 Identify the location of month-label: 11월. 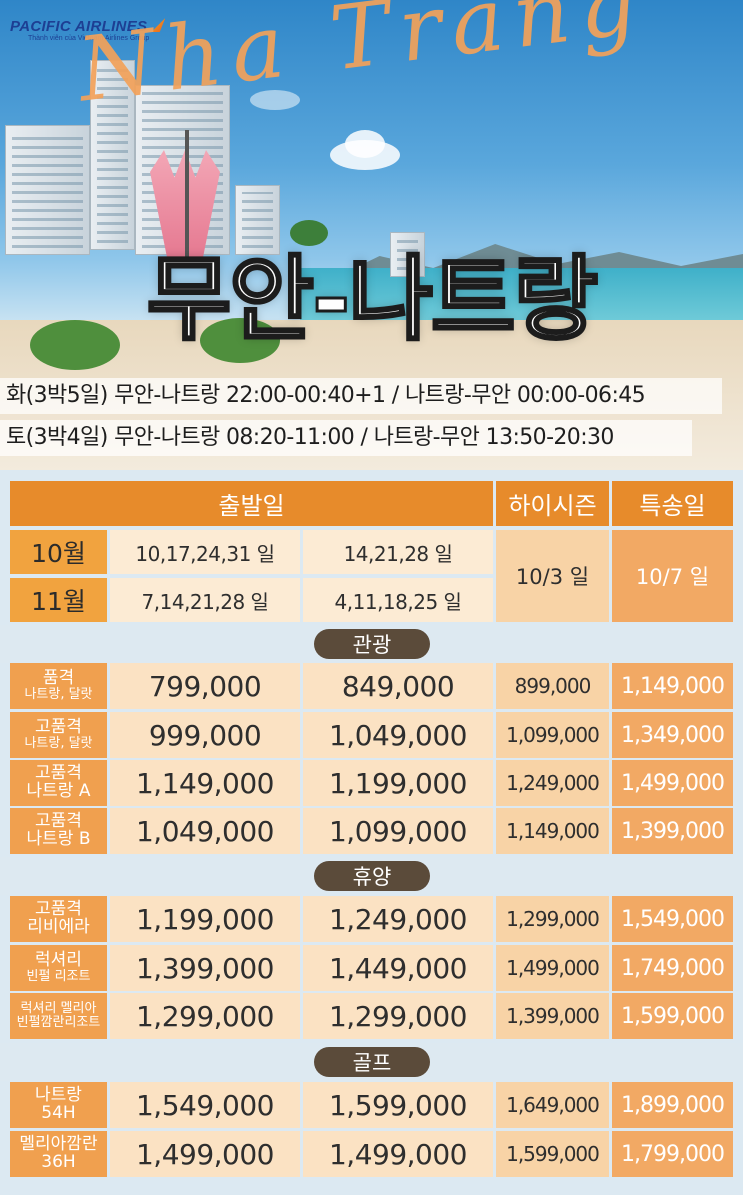
(58, 600).